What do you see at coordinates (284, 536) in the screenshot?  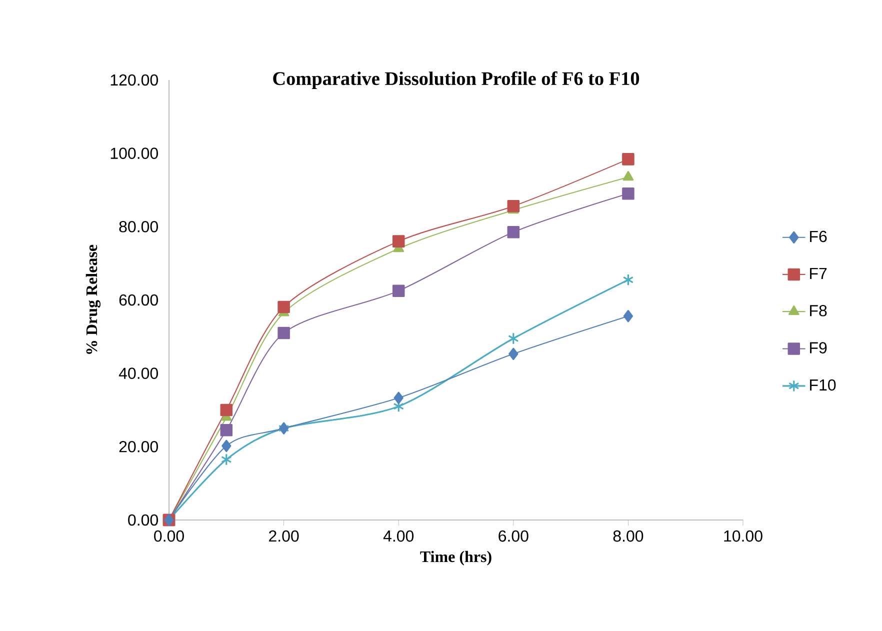 I see `x-tick-label: 2.00` at bounding box center [284, 536].